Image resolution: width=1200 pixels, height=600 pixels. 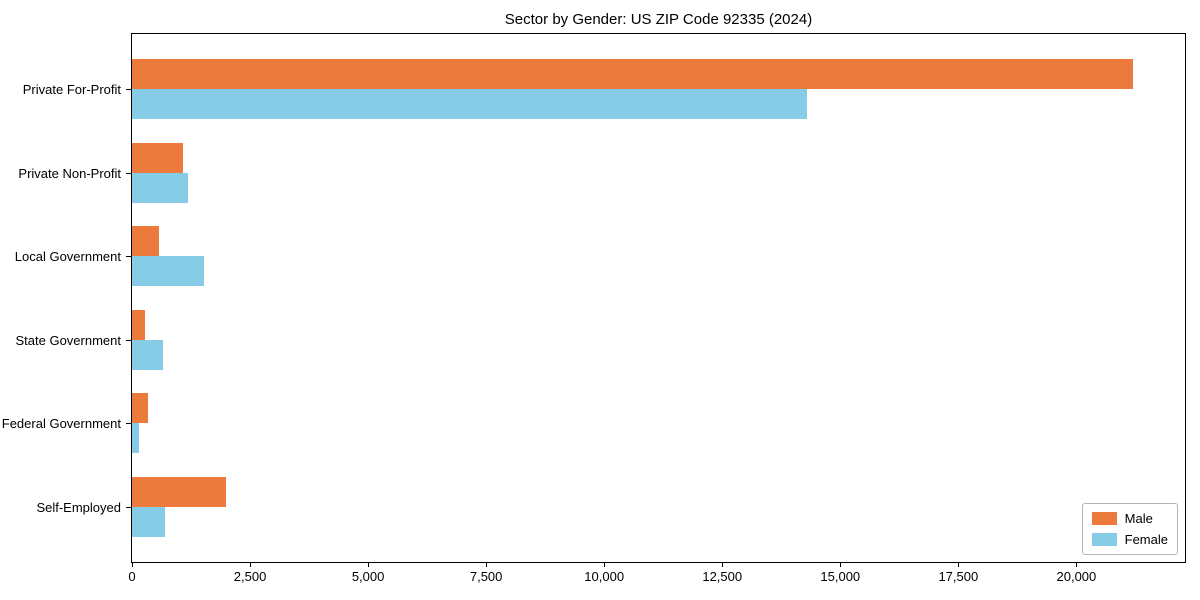 What do you see at coordinates (148, 354) in the screenshot?
I see `bar-female-state-government` at bounding box center [148, 354].